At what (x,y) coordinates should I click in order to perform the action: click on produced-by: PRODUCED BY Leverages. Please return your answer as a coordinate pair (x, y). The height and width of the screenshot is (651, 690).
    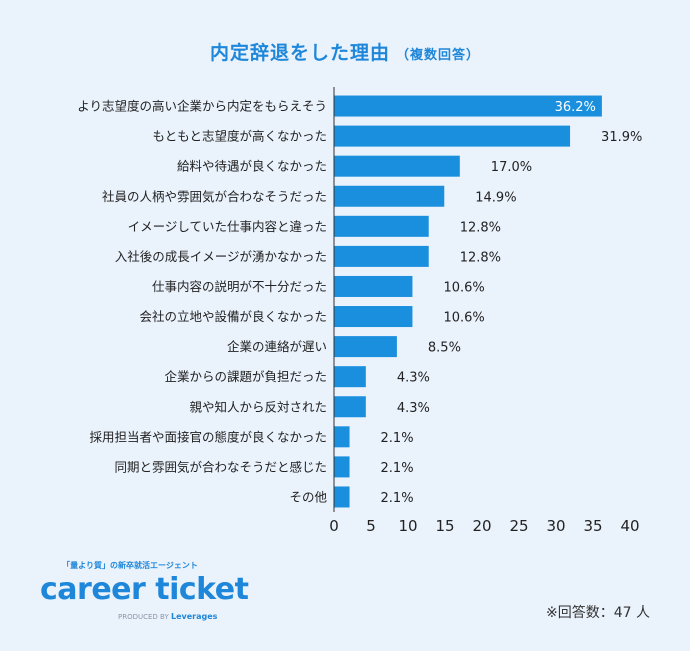
    Looking at the image, I should click on (167, 616).